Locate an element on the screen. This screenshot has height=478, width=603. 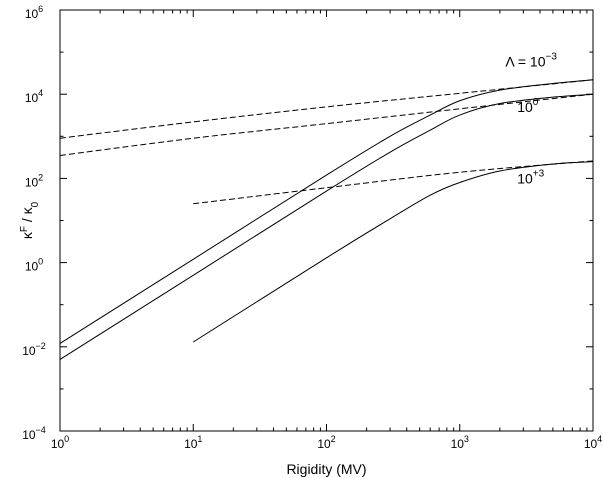
annotation-lambda-pos3: 10+3 is located at coordinates (530, 178).